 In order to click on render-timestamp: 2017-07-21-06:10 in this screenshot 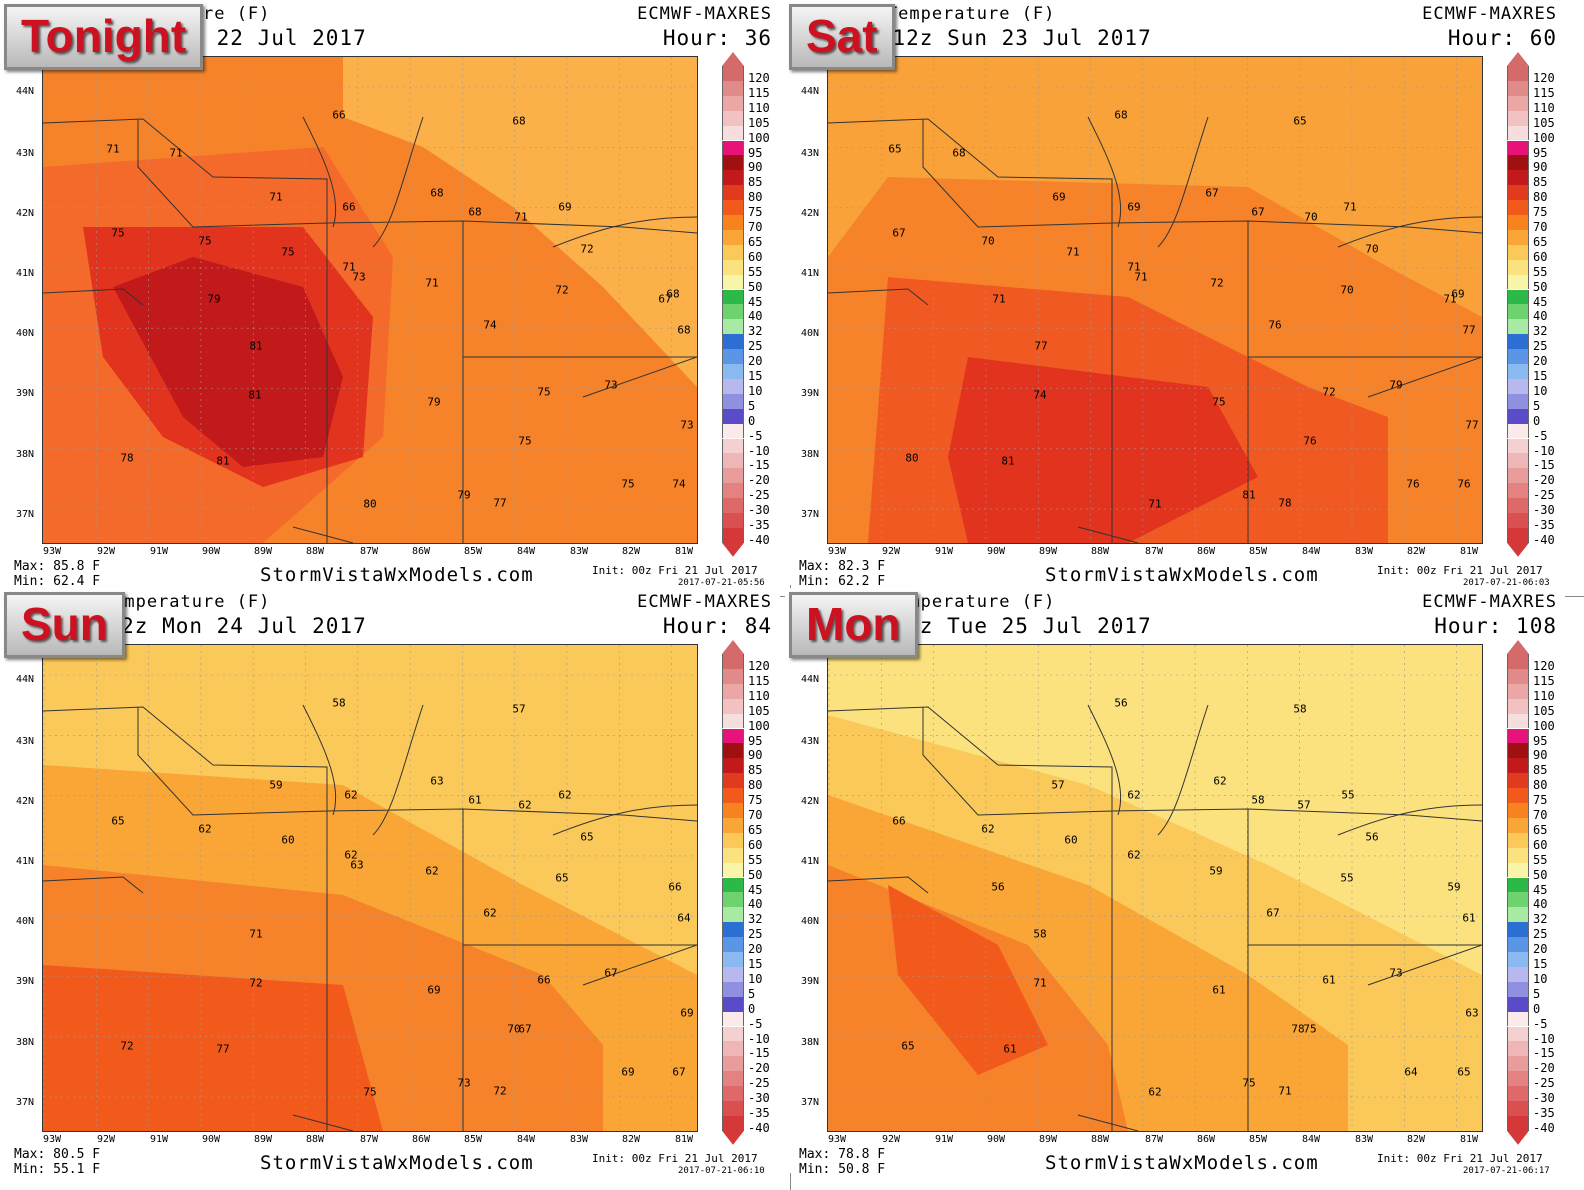, I will do `click(721, 1171)`.